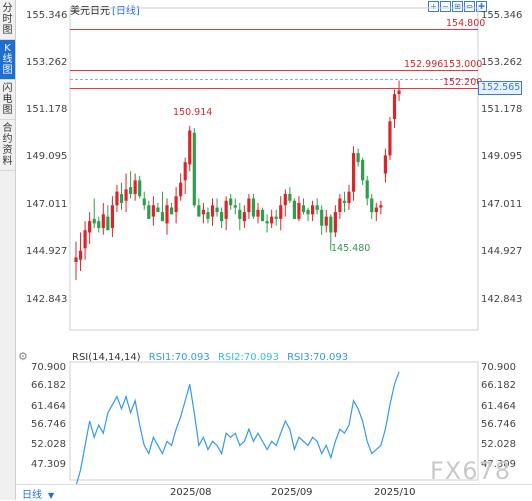 The width and height of the screenshot is (532, 501). I want to click on last-price-line, so click(274, 79).